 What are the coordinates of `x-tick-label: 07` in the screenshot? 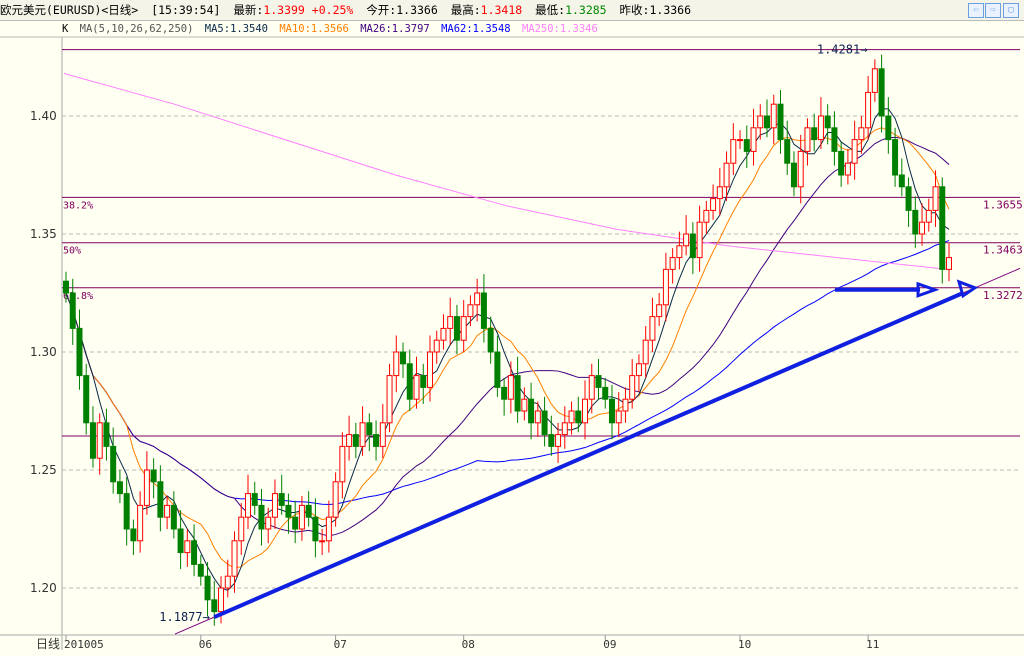 It's located at (340, 644).